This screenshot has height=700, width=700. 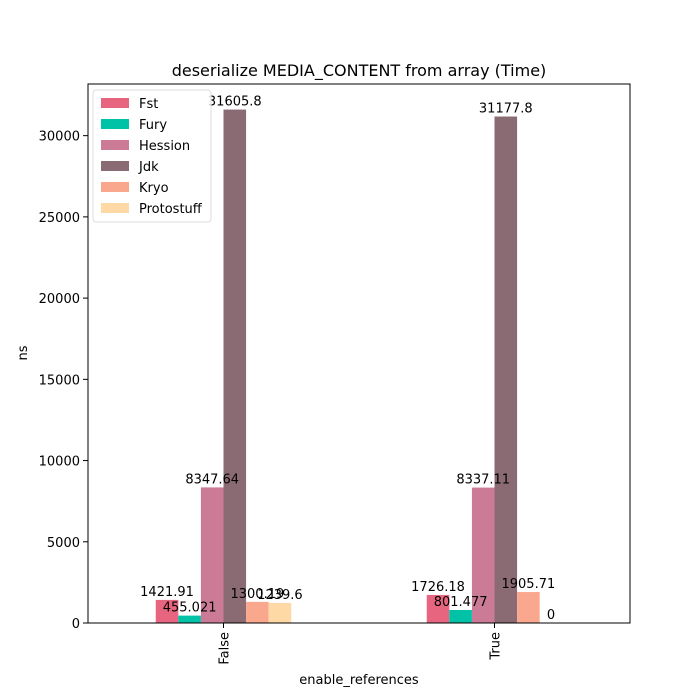 What do you see at coordinates (115, 124) in the screenshot?
I see `legend-swatch-fury` at bounding box center [115, 124].